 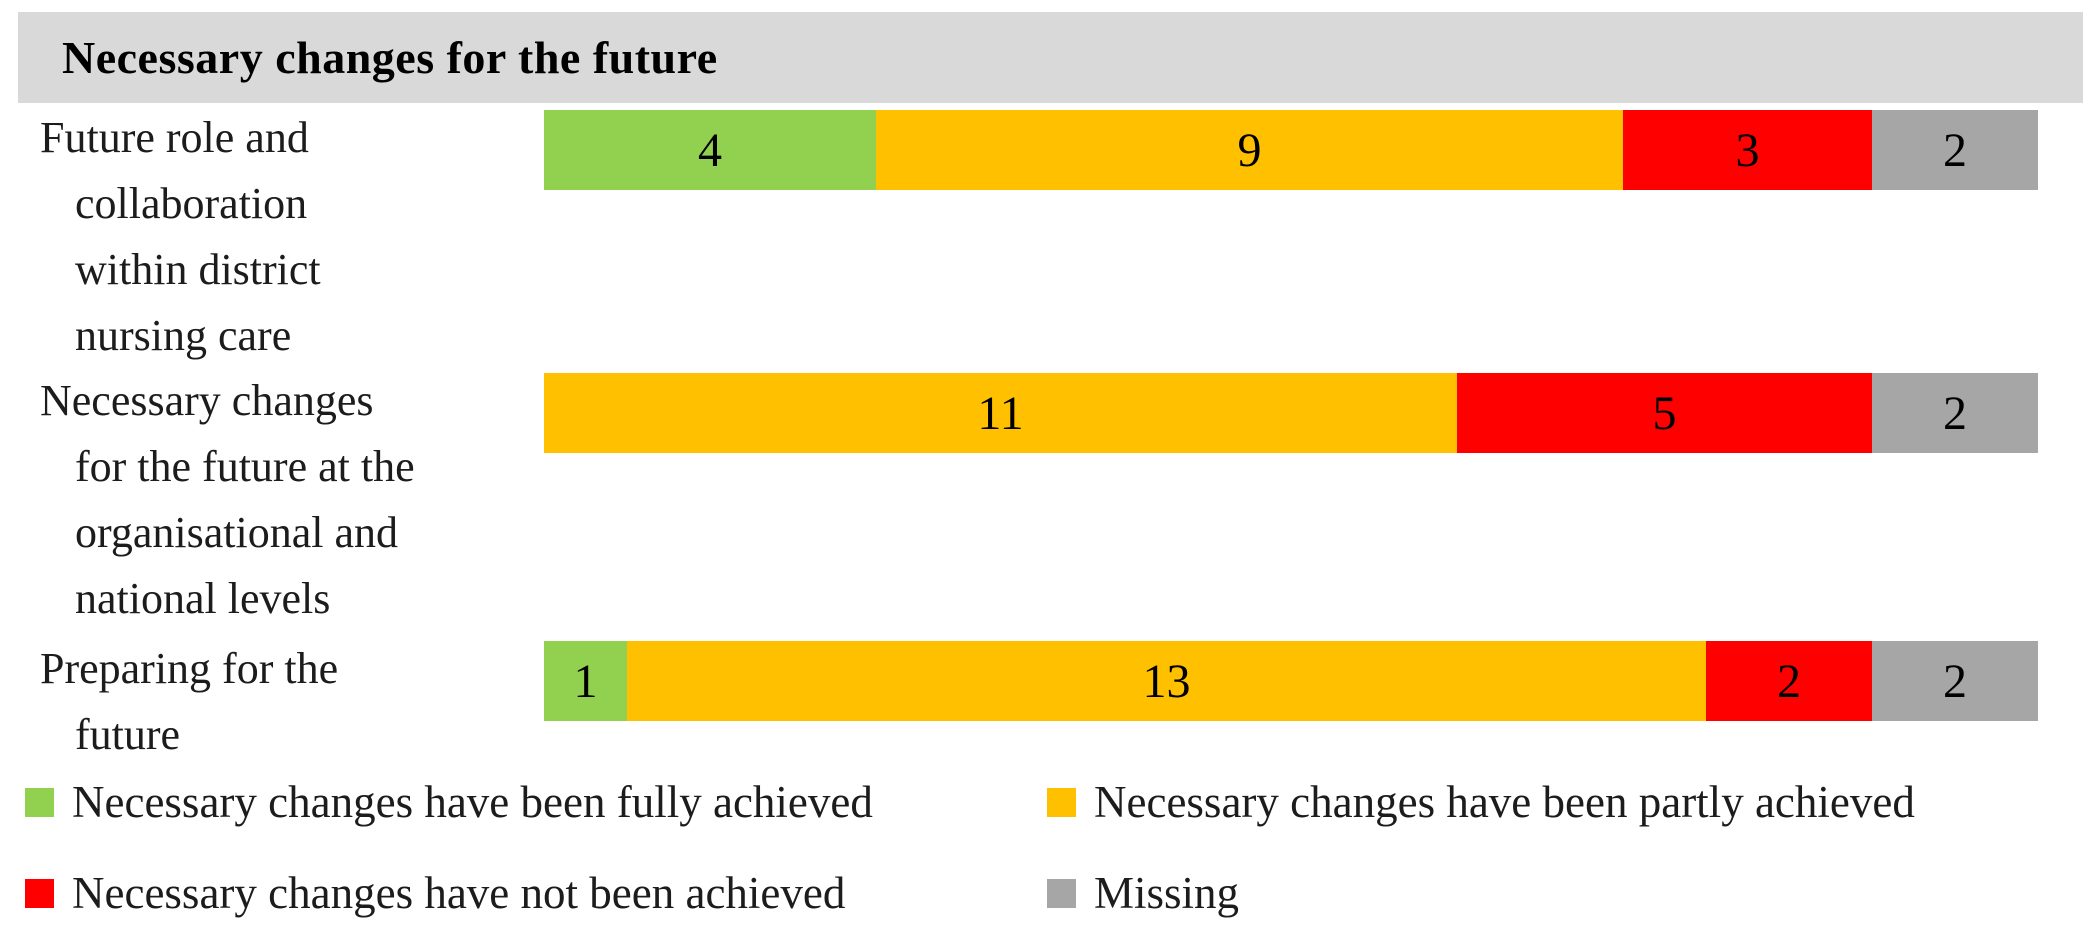 I want to click on stacked-bar: 1 13 2 2, so click(x=1291, y=681).